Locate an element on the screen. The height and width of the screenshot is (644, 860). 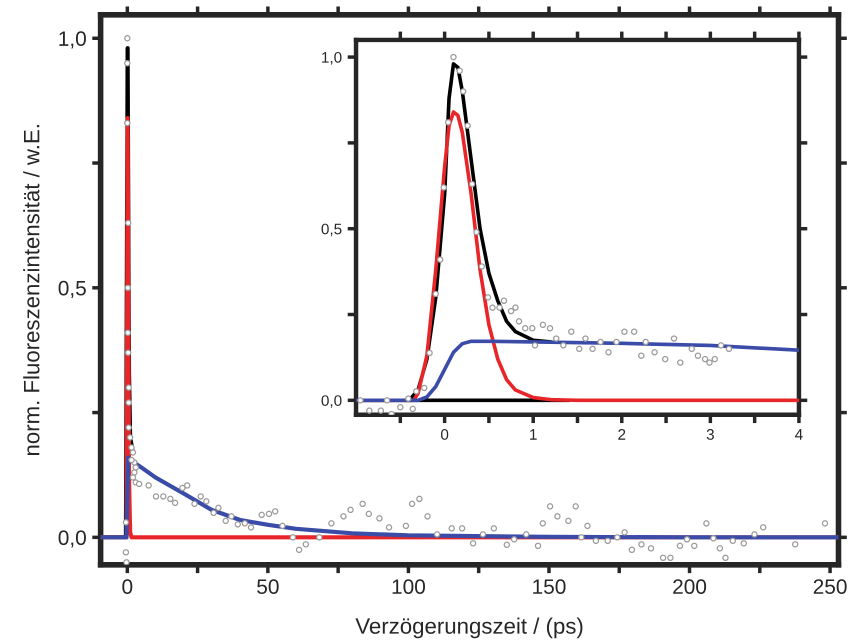
x-tick-label: 200 is located at coordinates (689, 586).